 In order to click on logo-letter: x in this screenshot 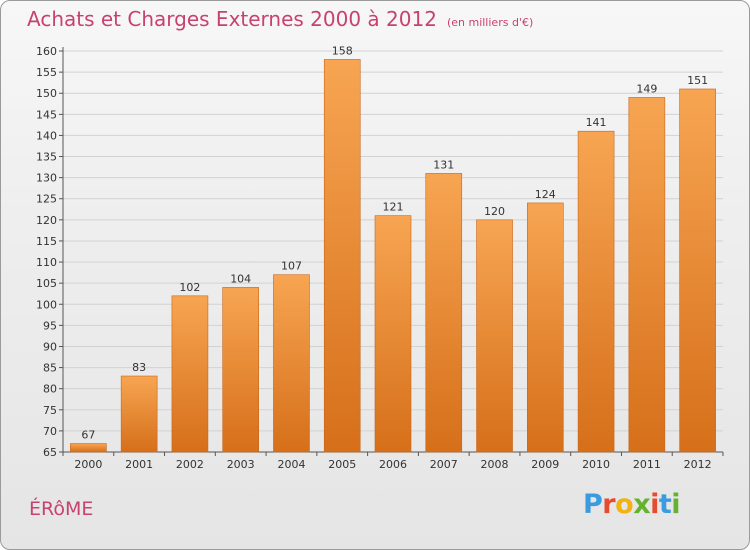, I will do `click(642, 504)`.